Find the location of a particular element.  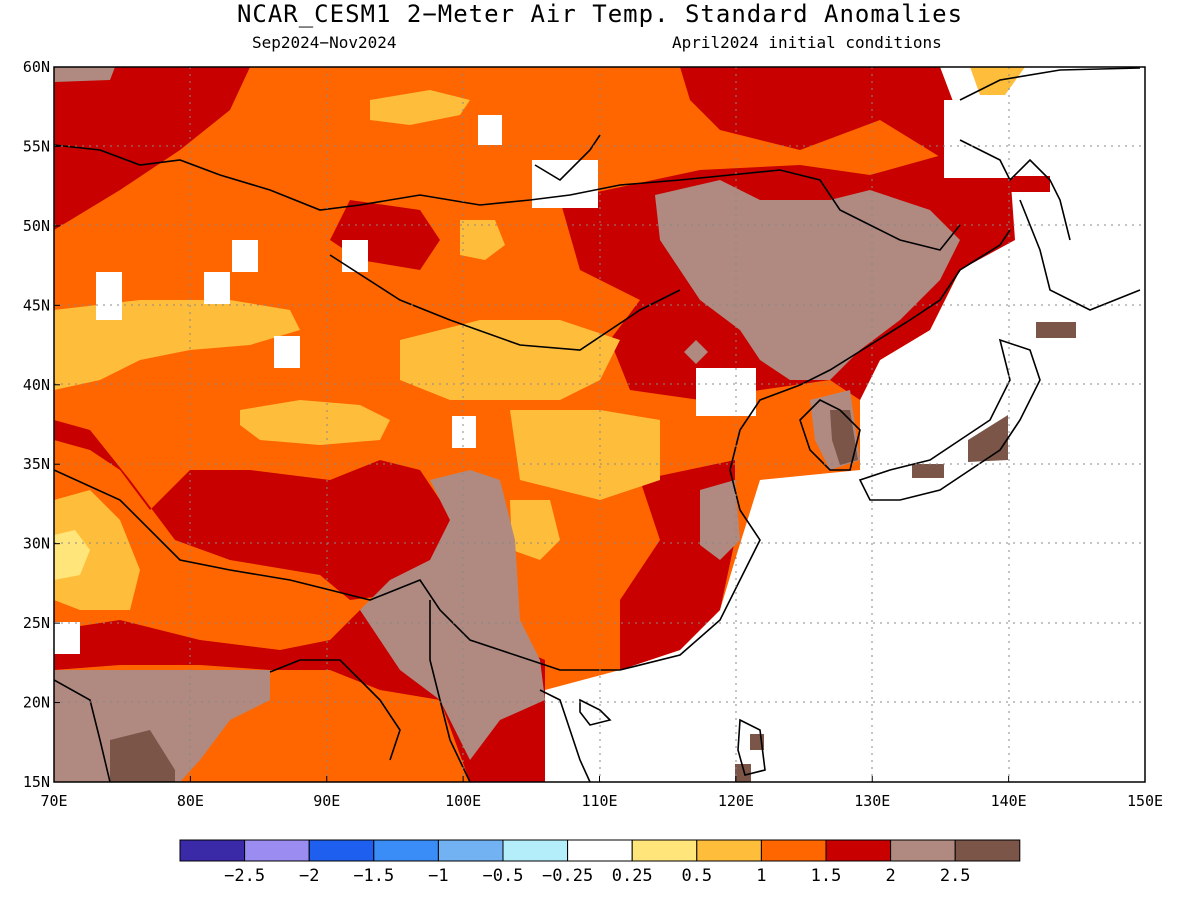

colorbar-label: −2 is located at coordinates (309, 876).